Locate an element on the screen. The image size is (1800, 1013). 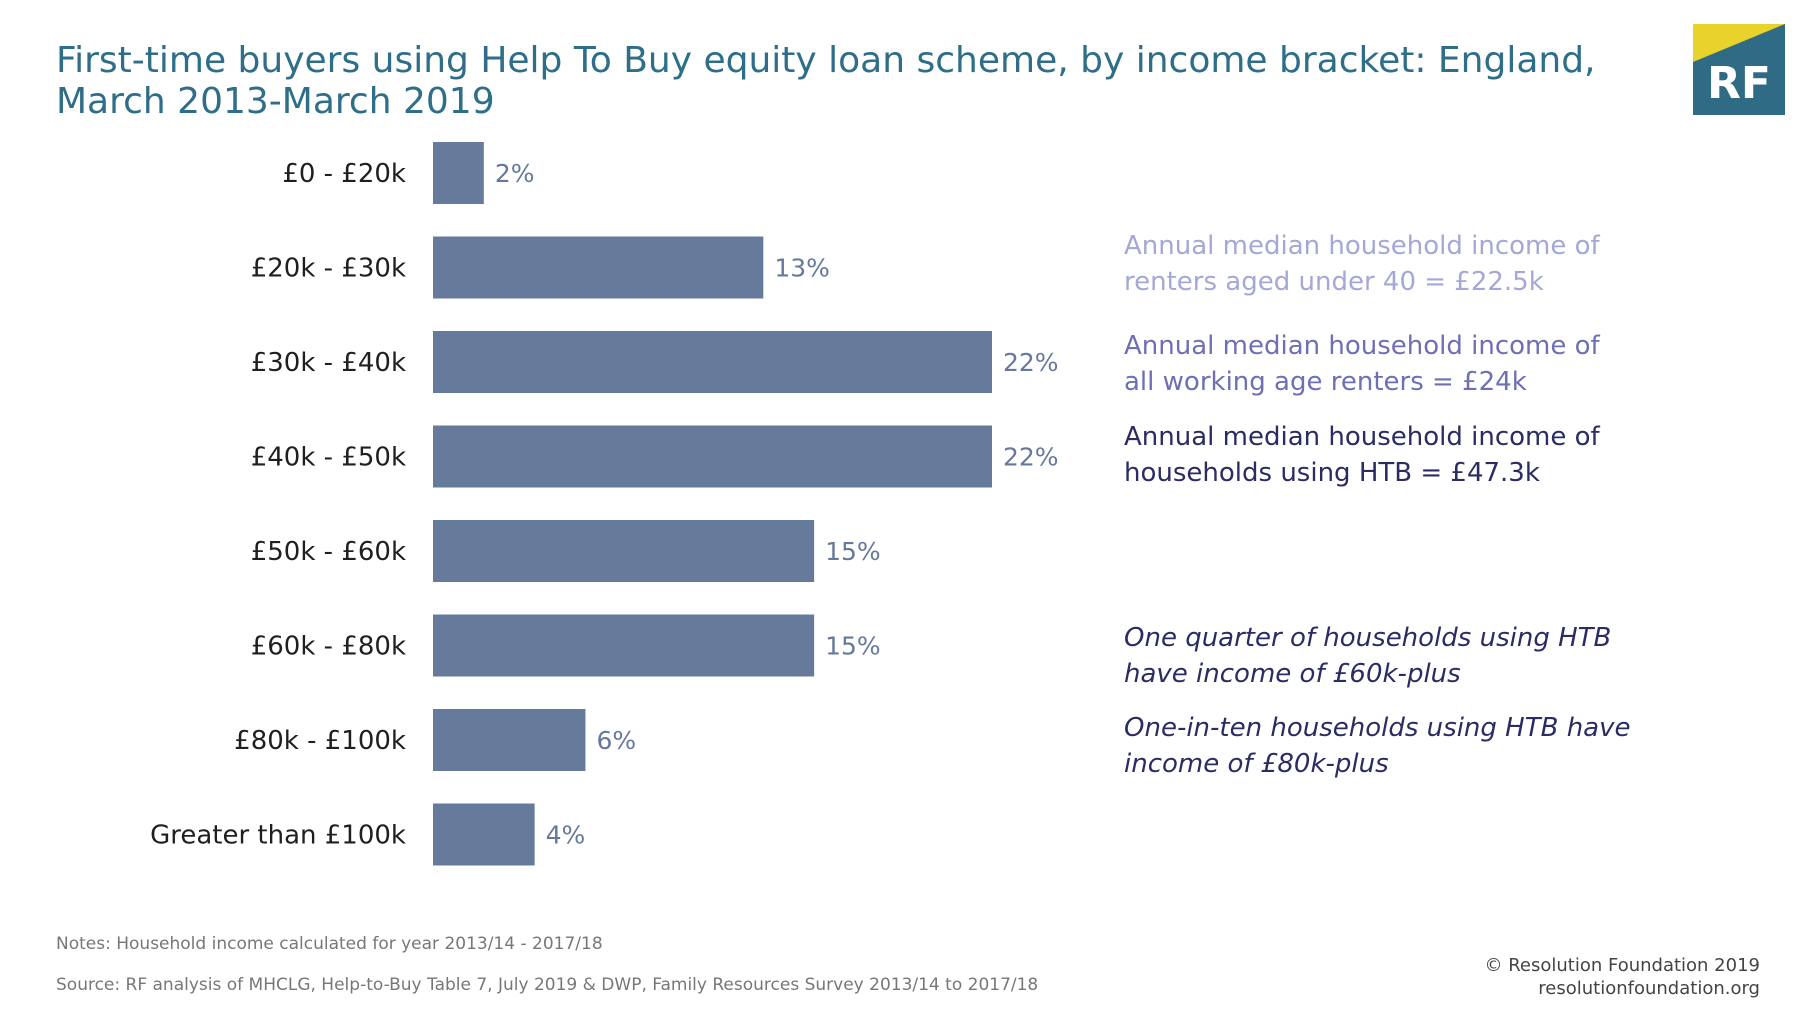
value-label: 13% is located at coordinates (802, 268).